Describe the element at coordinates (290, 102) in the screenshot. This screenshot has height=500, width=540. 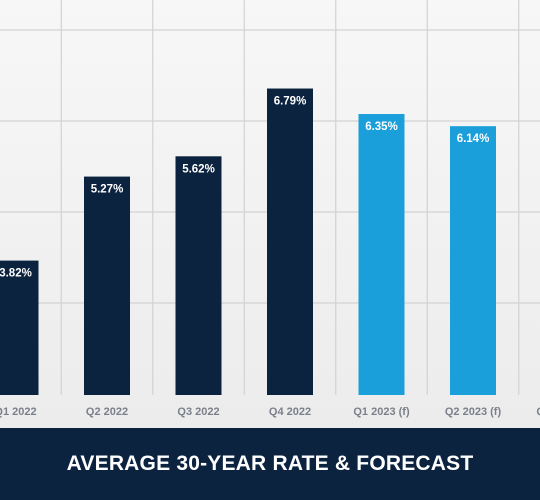
I see `data-label-3: 6.79%` at that location.